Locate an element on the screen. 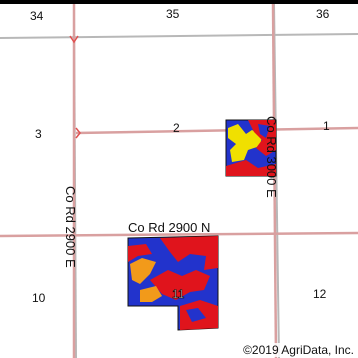  soil-red-large-top is located at coordinates (189, 253).